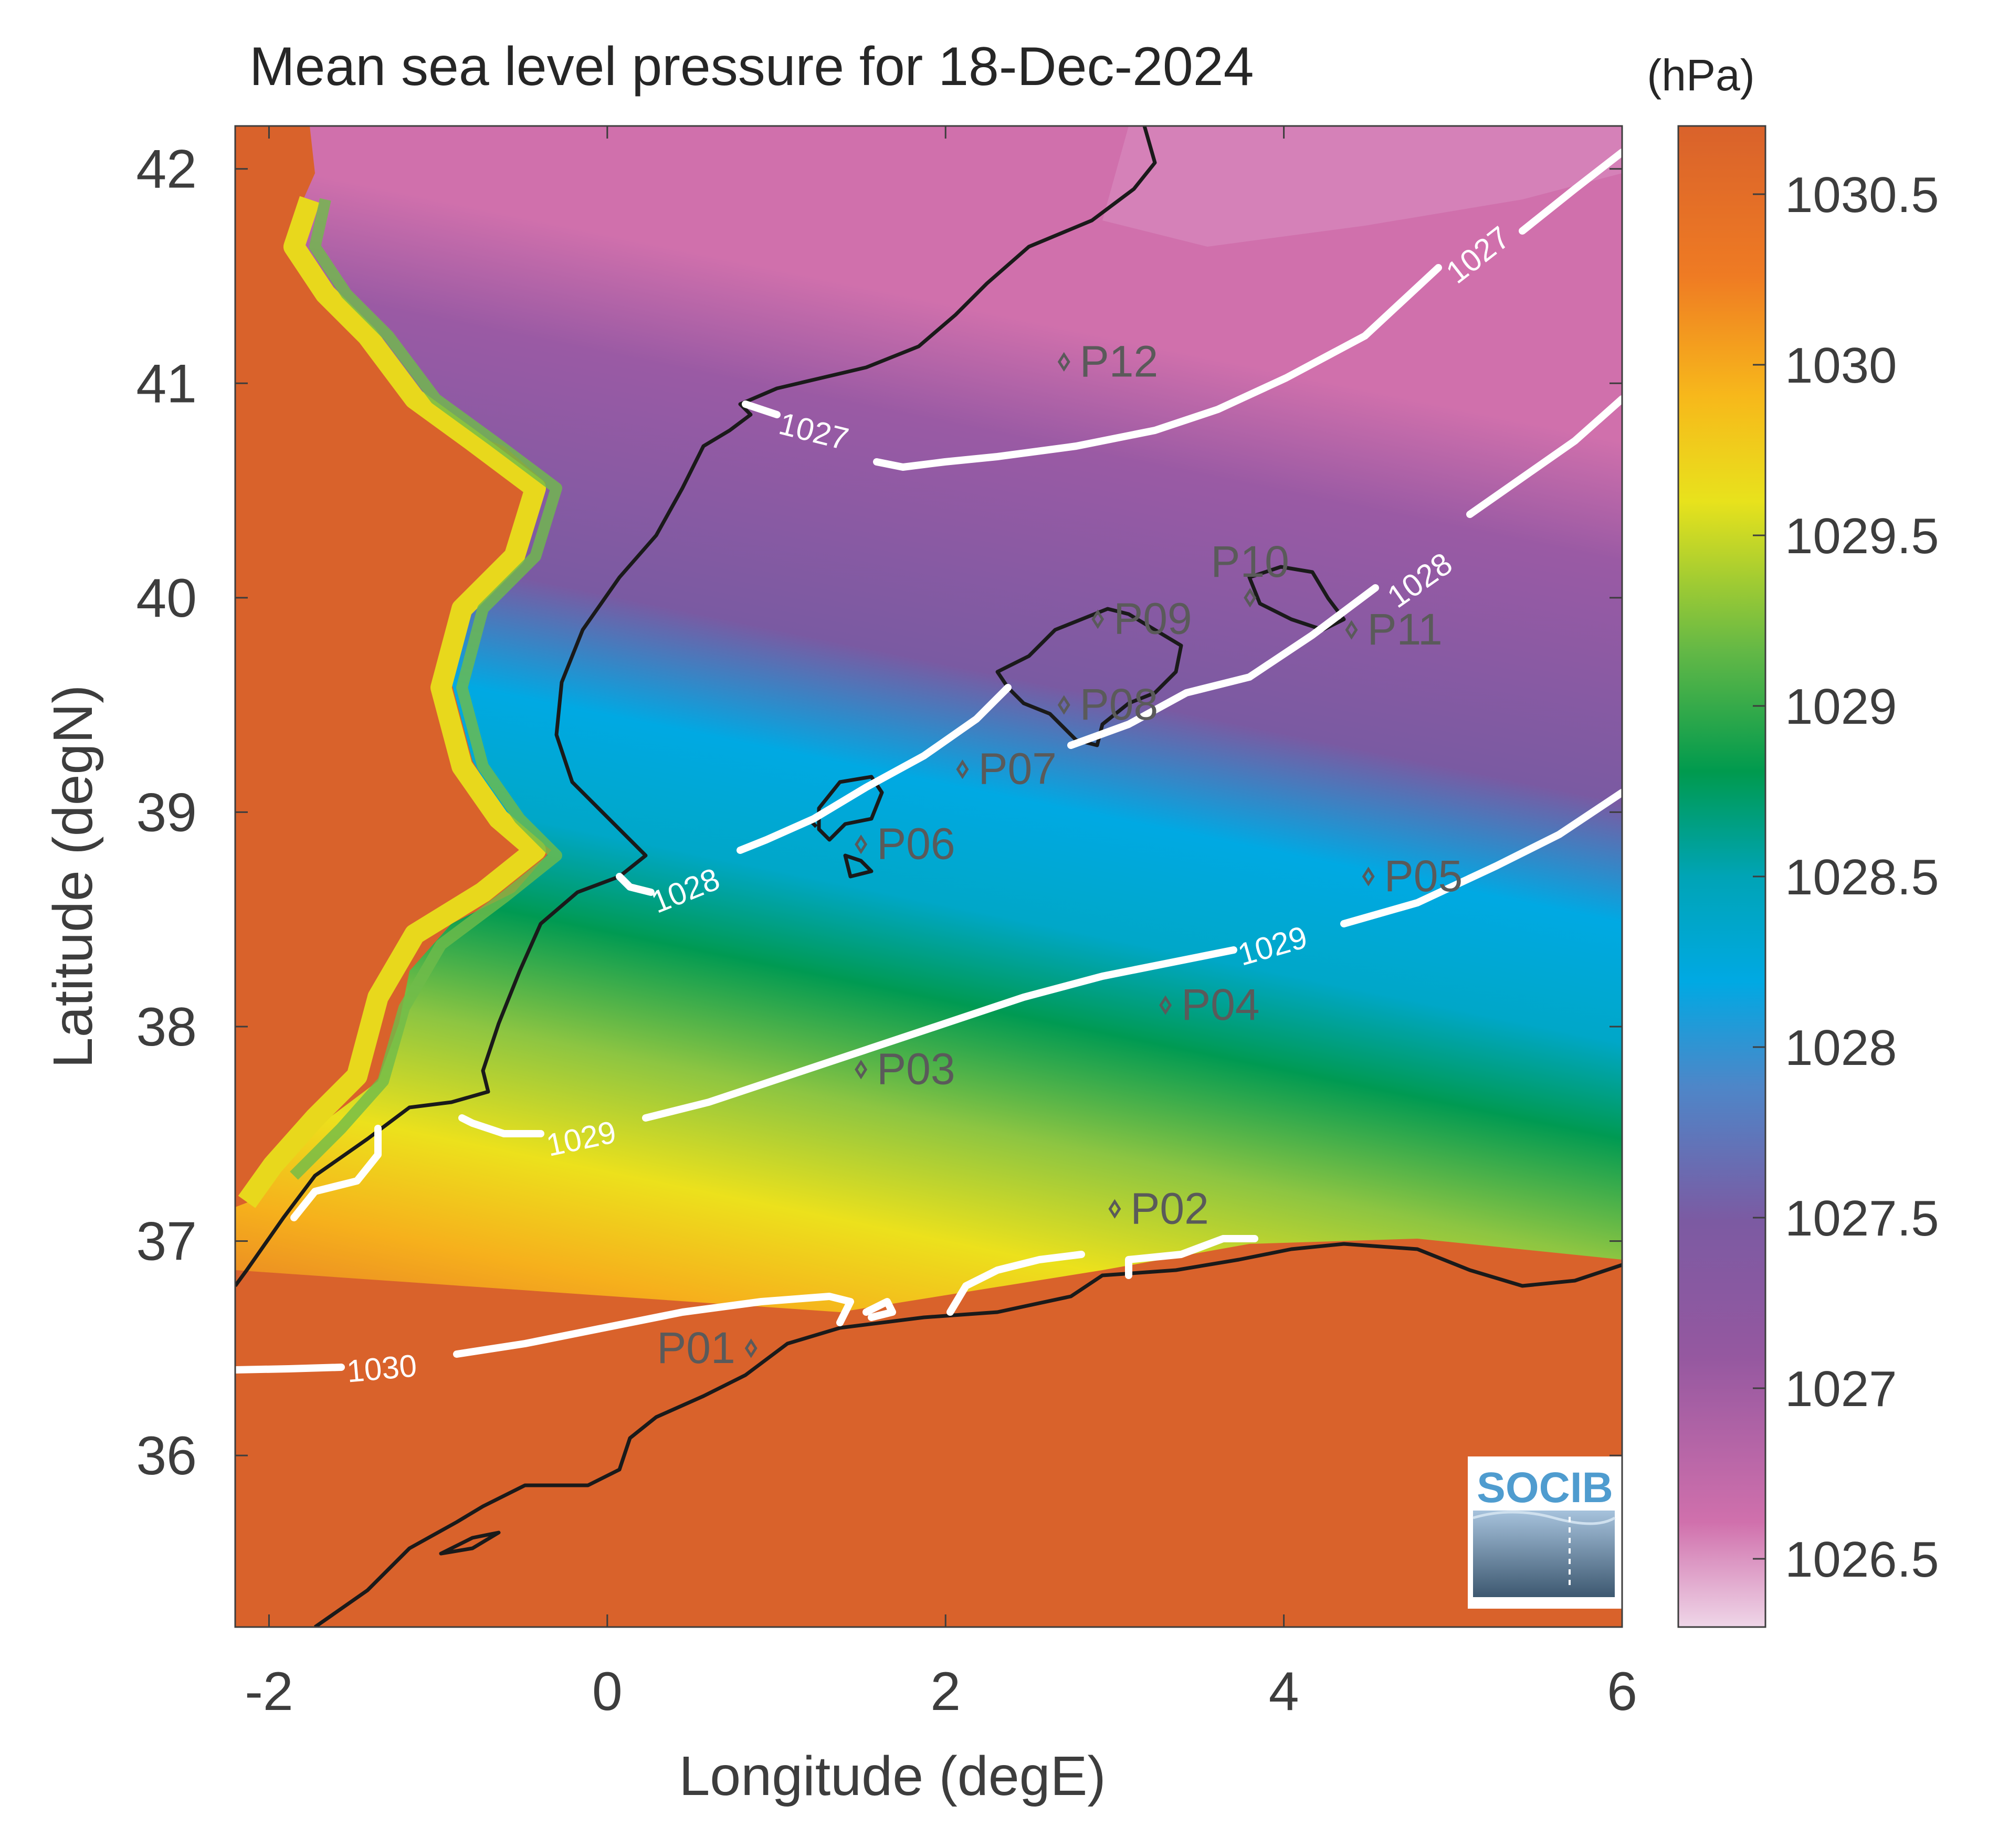  I want to click on colorbar-tick-label: 1027.5, so click(1862, 1219).